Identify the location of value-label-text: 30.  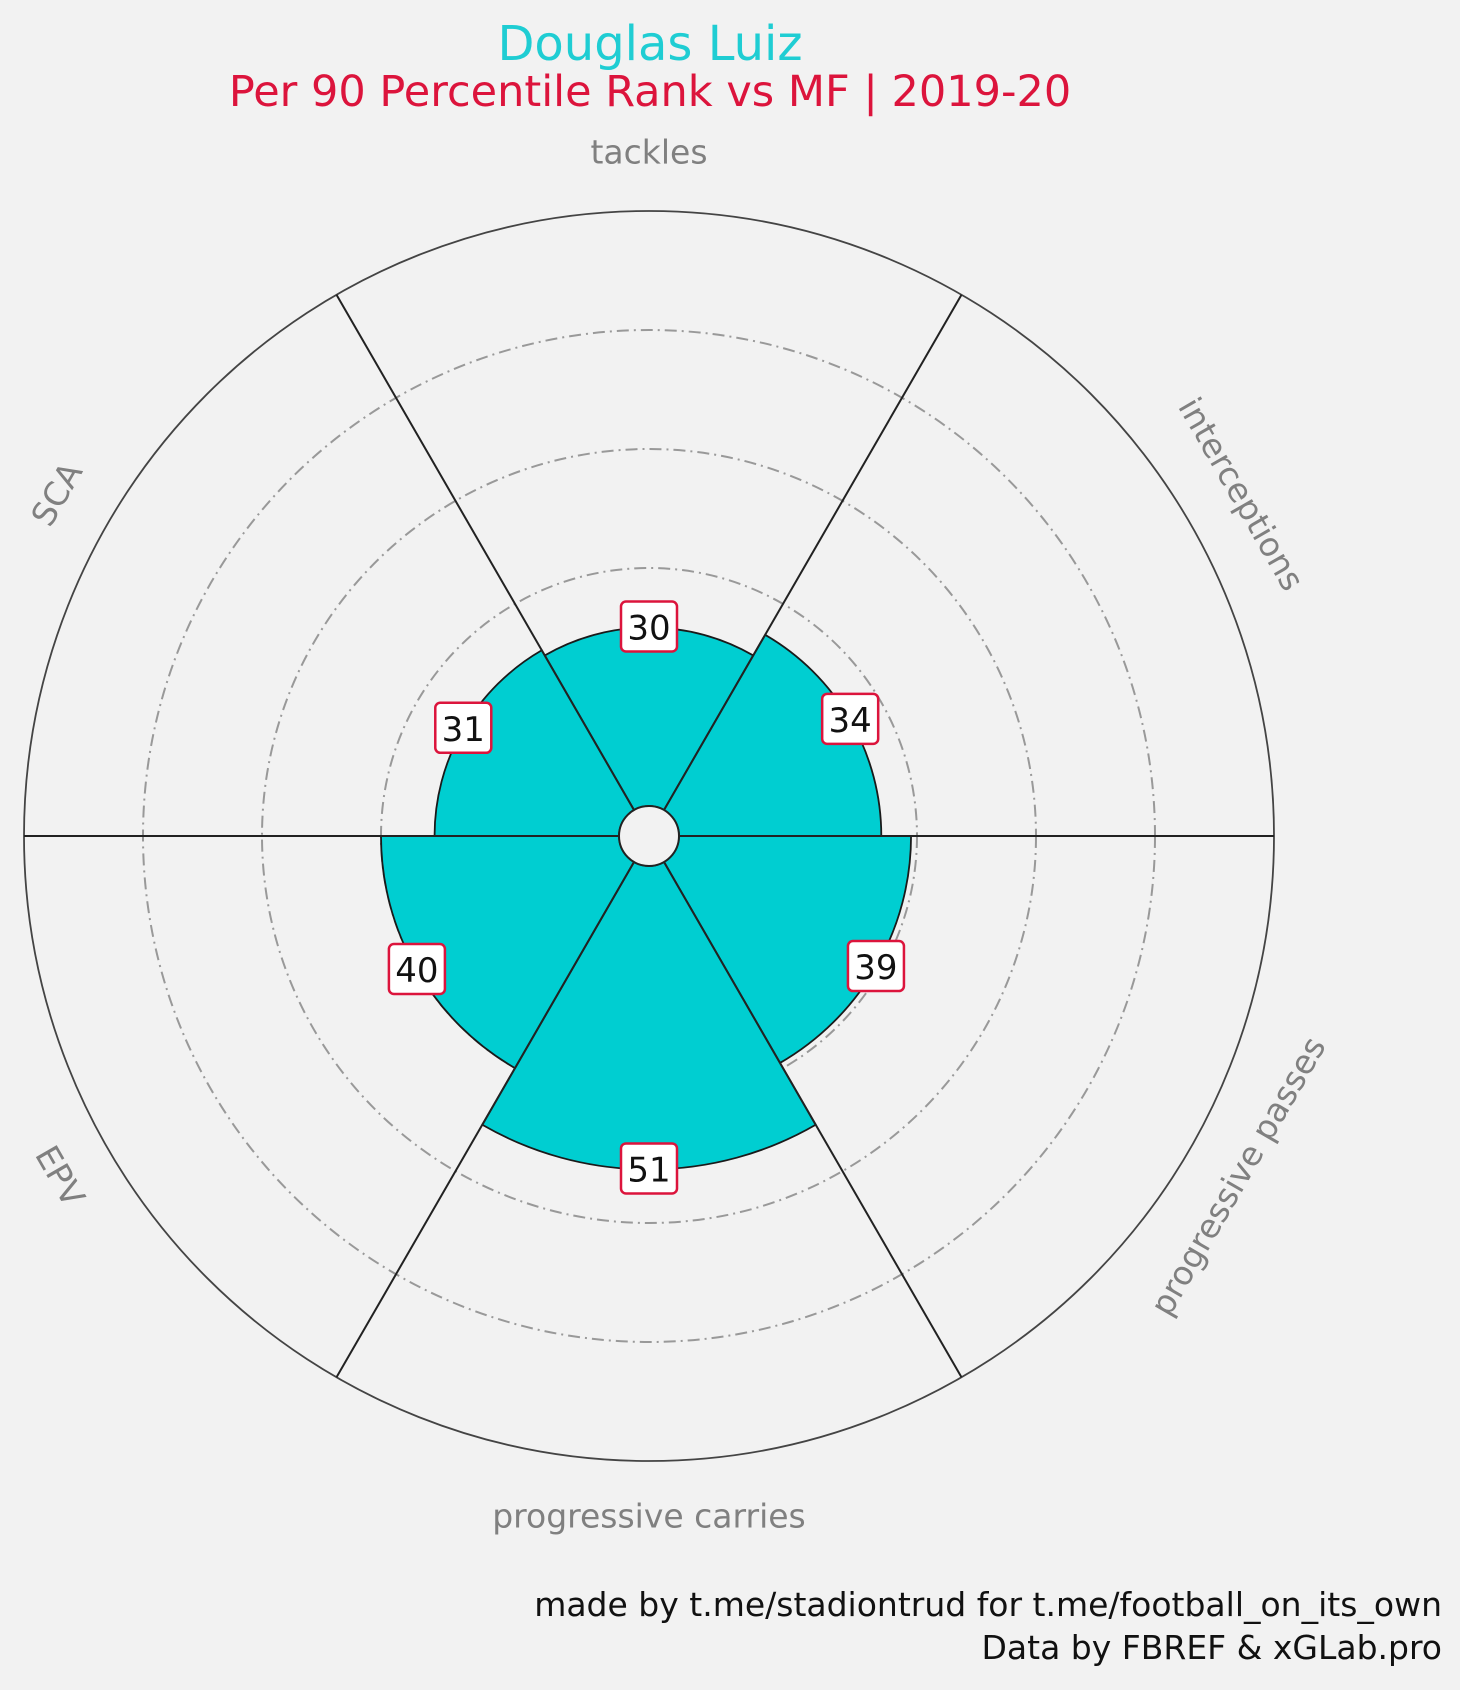
(648, 629).